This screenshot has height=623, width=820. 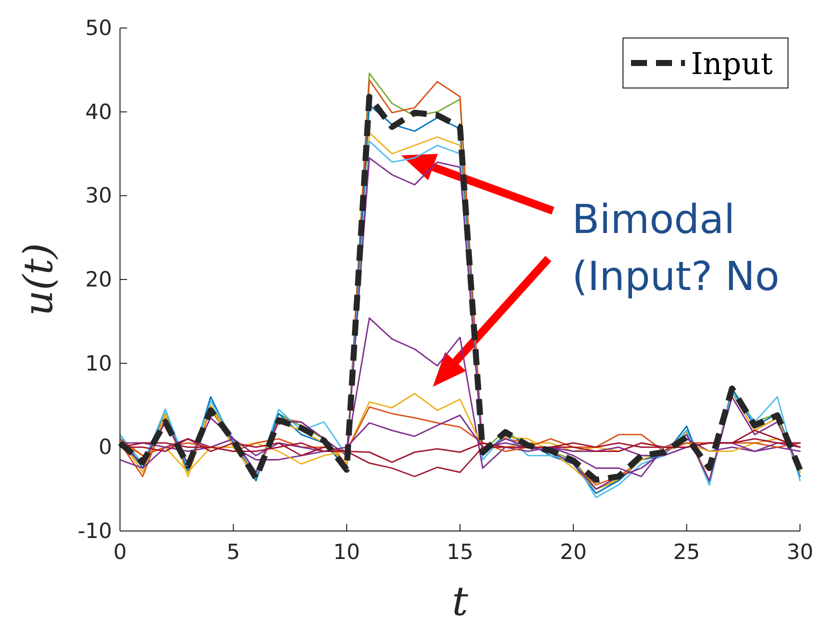 What do you see at coordinates (39, 279) in the screenshot?
I see `y-axis-title: u(t)` at bounding box center [39, 279].